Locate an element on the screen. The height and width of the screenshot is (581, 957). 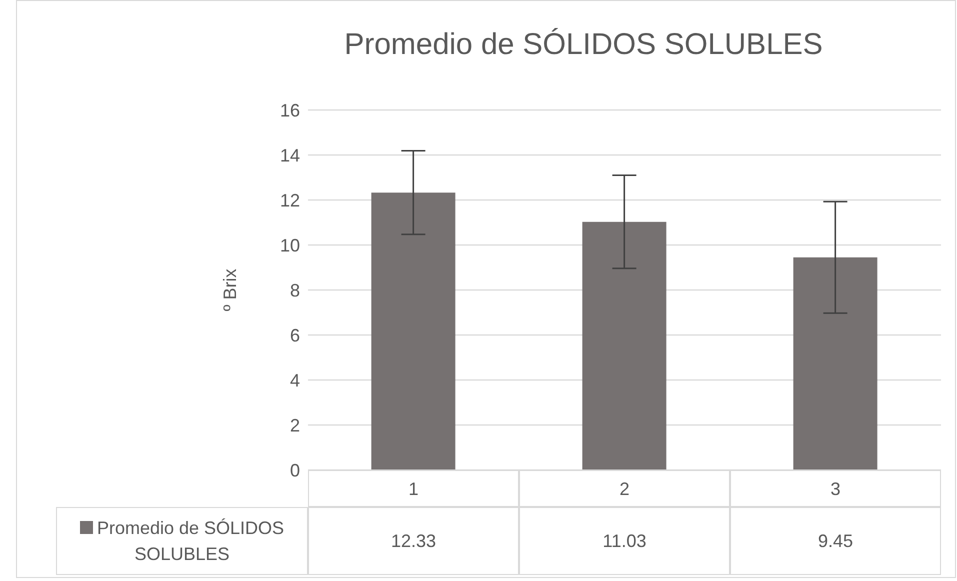
y-tick-label: 4 is located at coordinates (295, 380).